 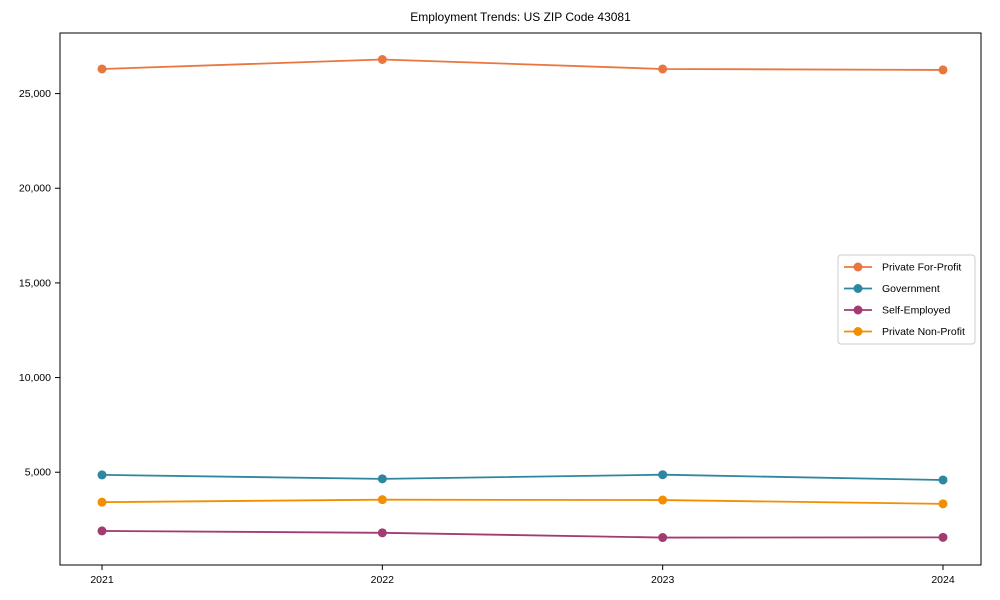 I want to click on y-tick-label: 10,000, so click(x=35, y=378).